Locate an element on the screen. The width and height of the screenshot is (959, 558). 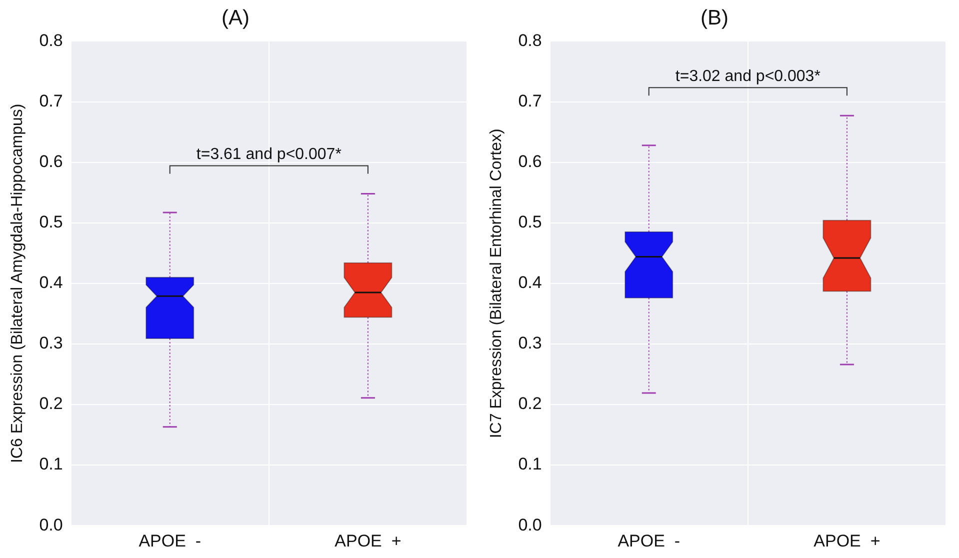
chart-title: (B) is located at coordinates (714, 18).